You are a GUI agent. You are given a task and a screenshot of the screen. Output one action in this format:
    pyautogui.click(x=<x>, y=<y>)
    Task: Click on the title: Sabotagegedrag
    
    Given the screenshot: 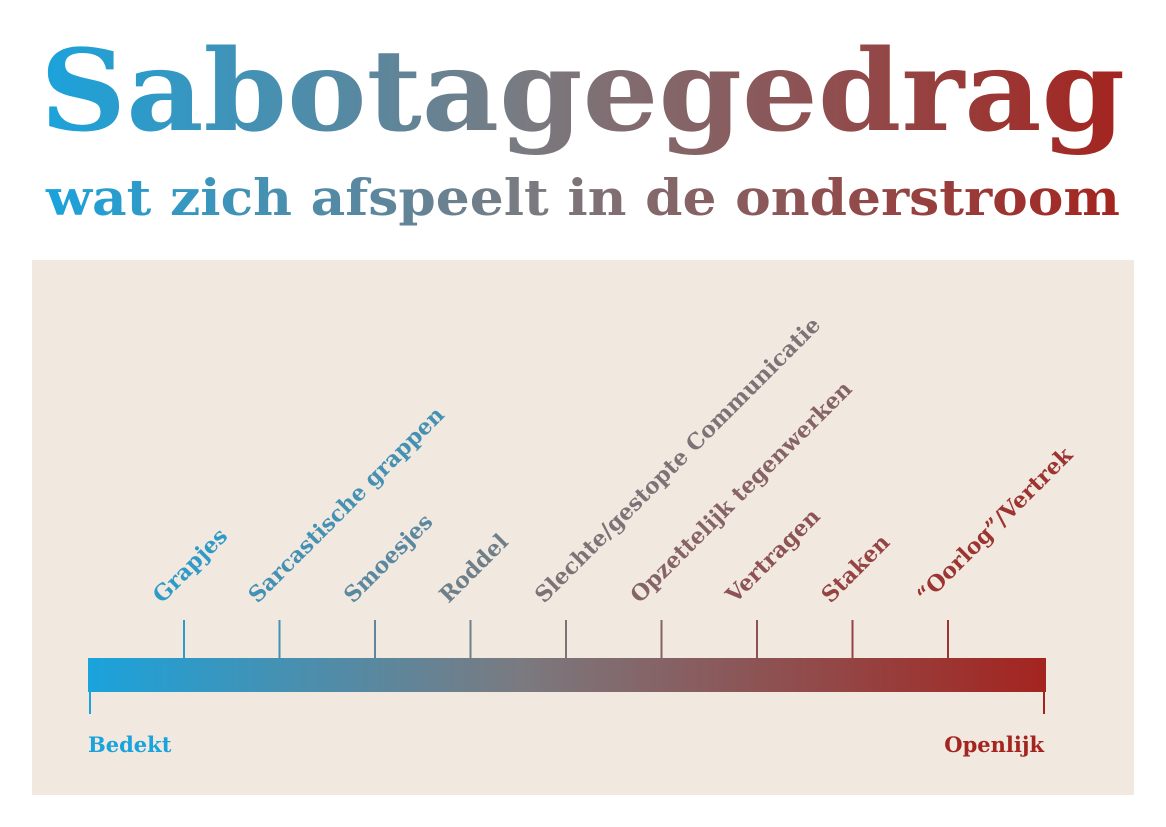 What is the action you would take?
    pyautogui.click(x=582, y=91)
    